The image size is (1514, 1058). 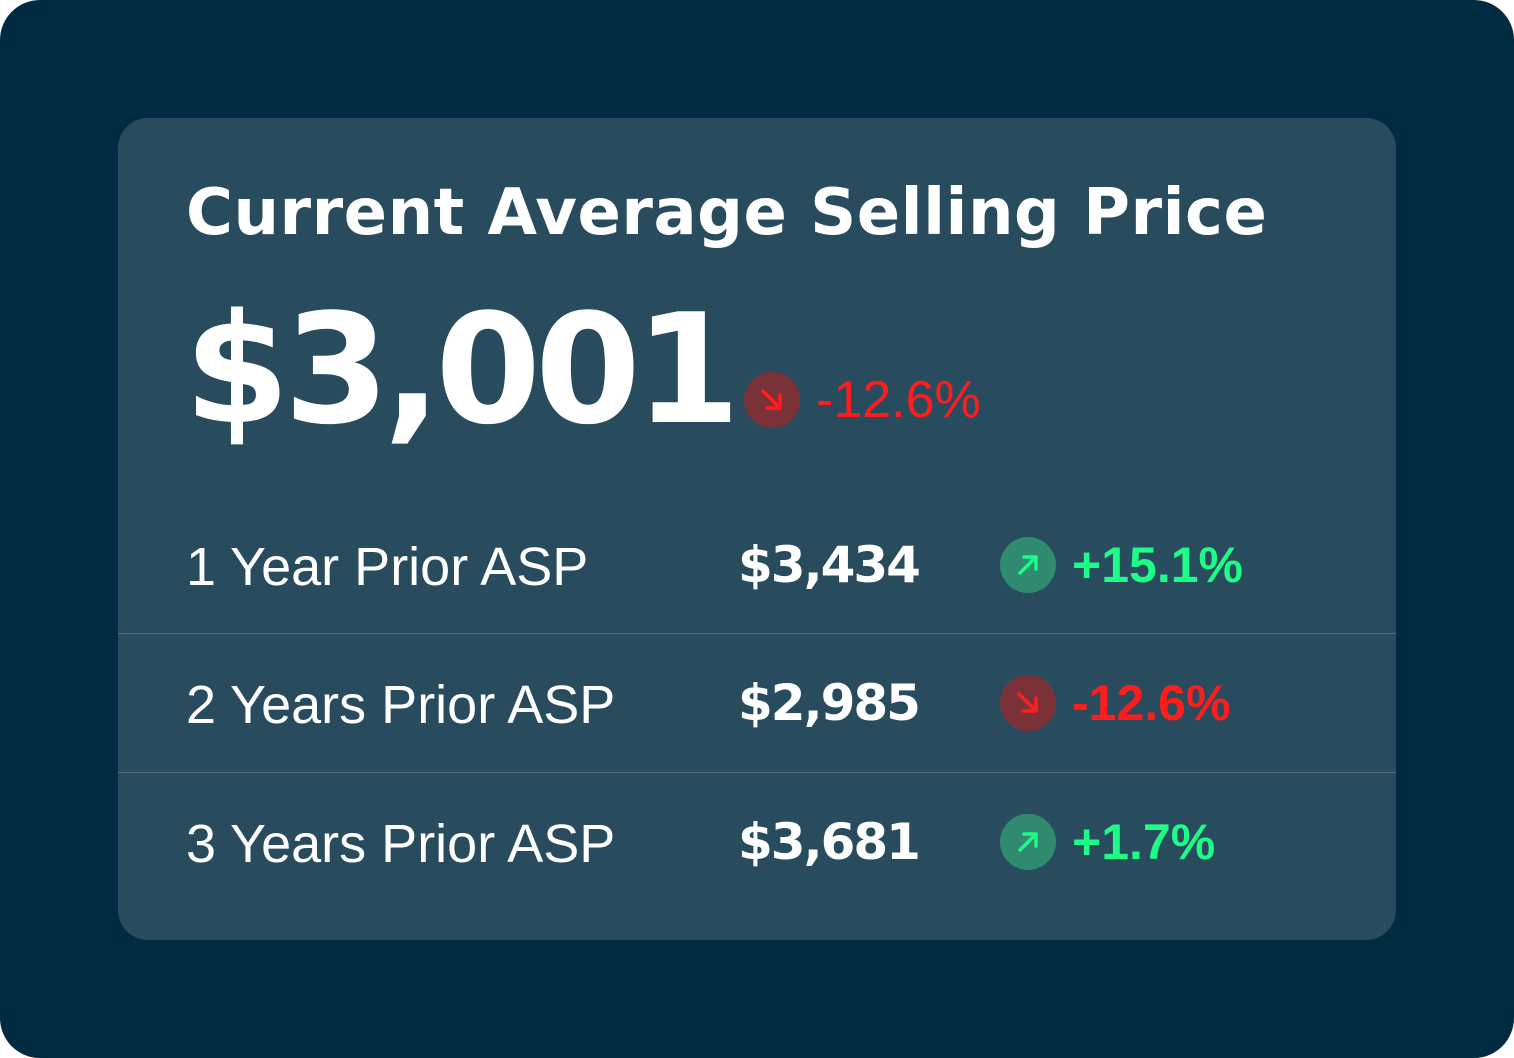 I want to click on row-change: -12.6%, so click(x=1115, y=703).